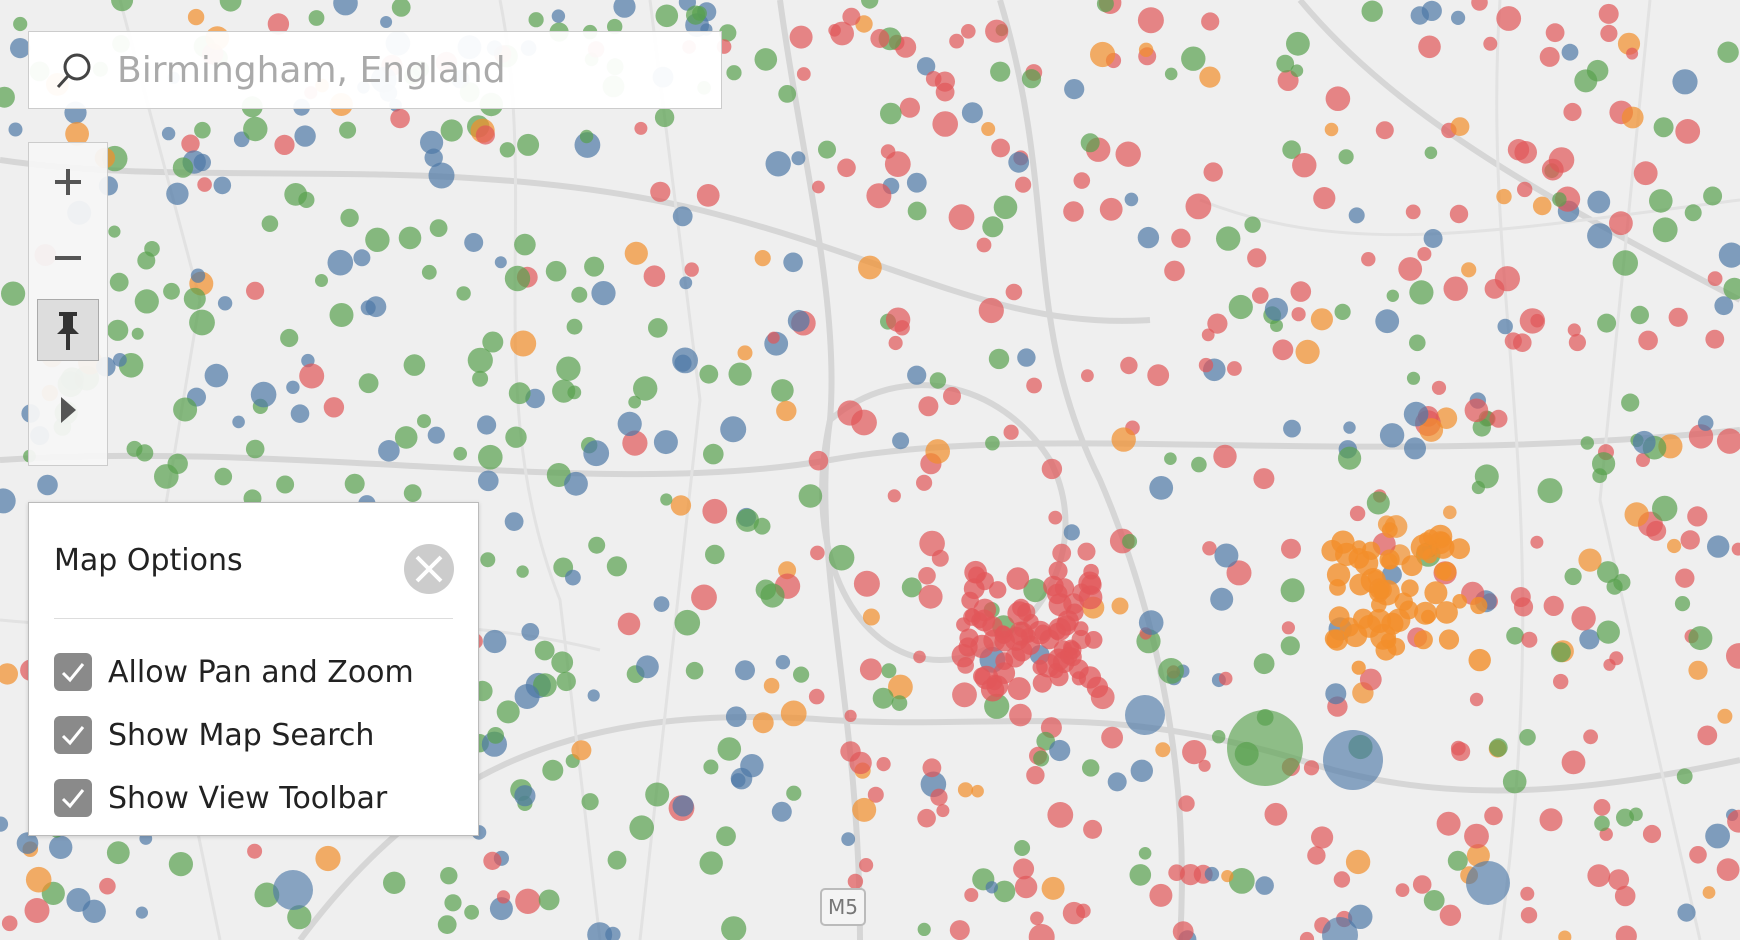 The image size is (1740, 940). What do you see at coordinates (375, 70) in the screenshot?
I see `map-search: Birmingham, England` at bounding box center [375, 70].